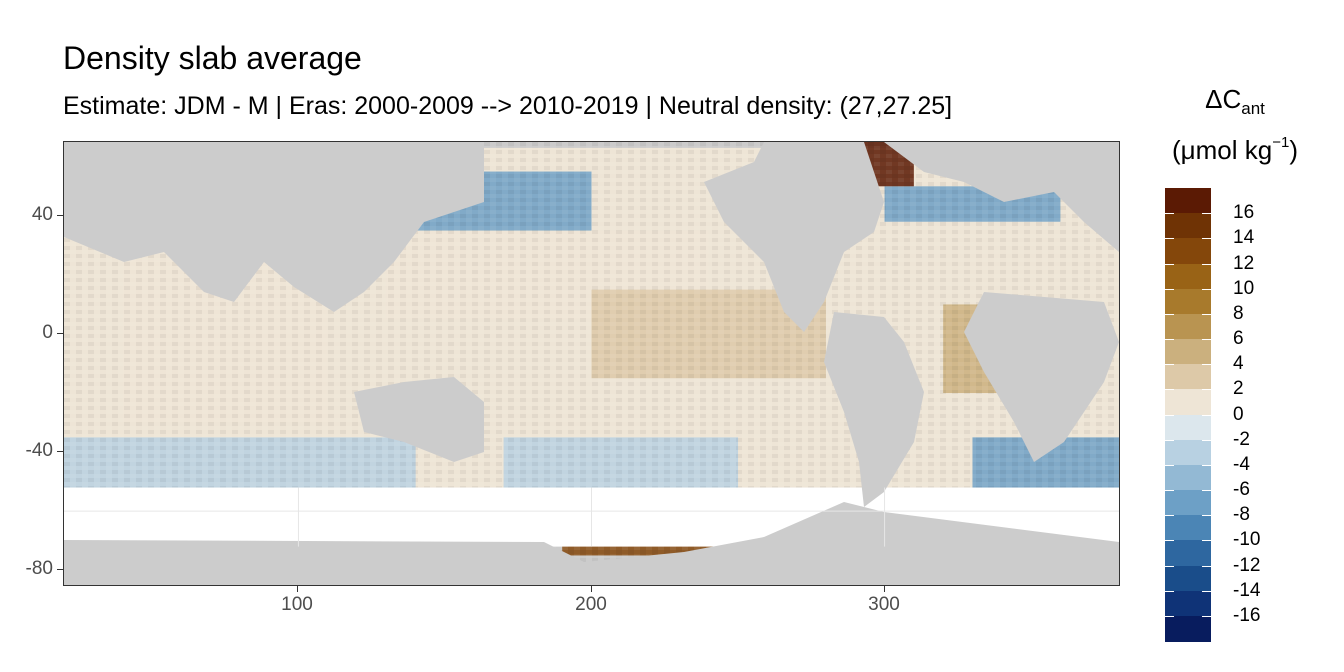 This screenshot has height=672, width=1344. Describe the element at coordinates (794, 237) in the screenshot. I see `land-northamerica` at that location.